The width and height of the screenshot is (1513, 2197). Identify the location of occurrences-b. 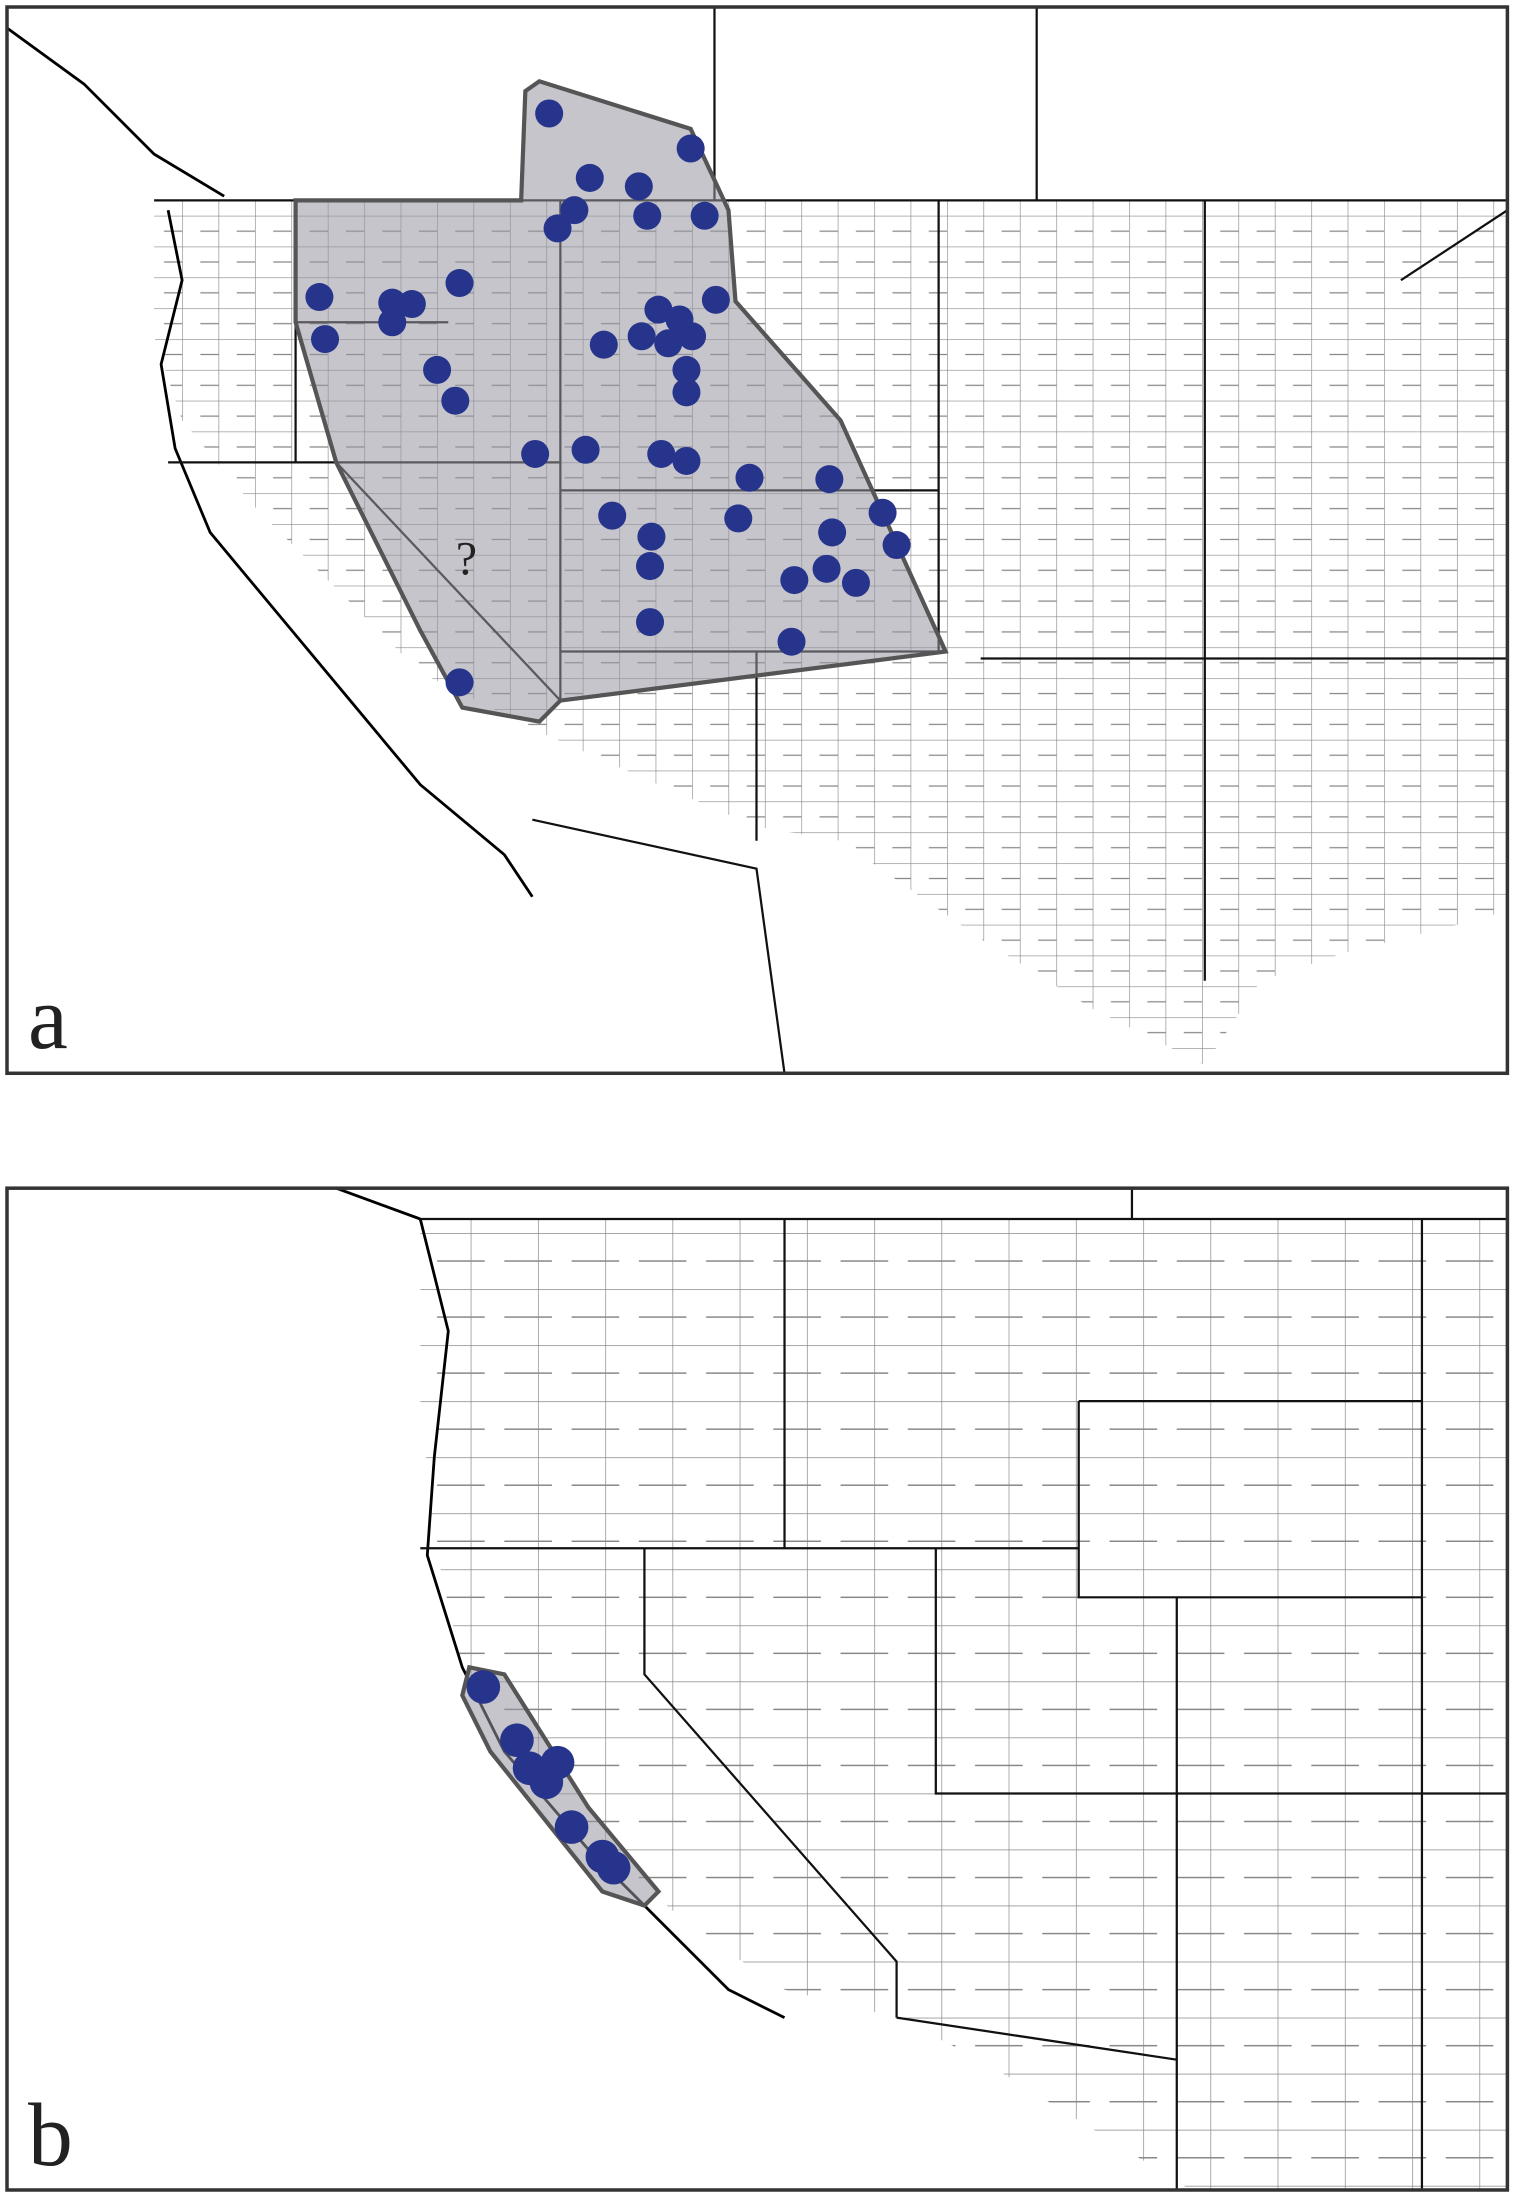
(548, 1777).